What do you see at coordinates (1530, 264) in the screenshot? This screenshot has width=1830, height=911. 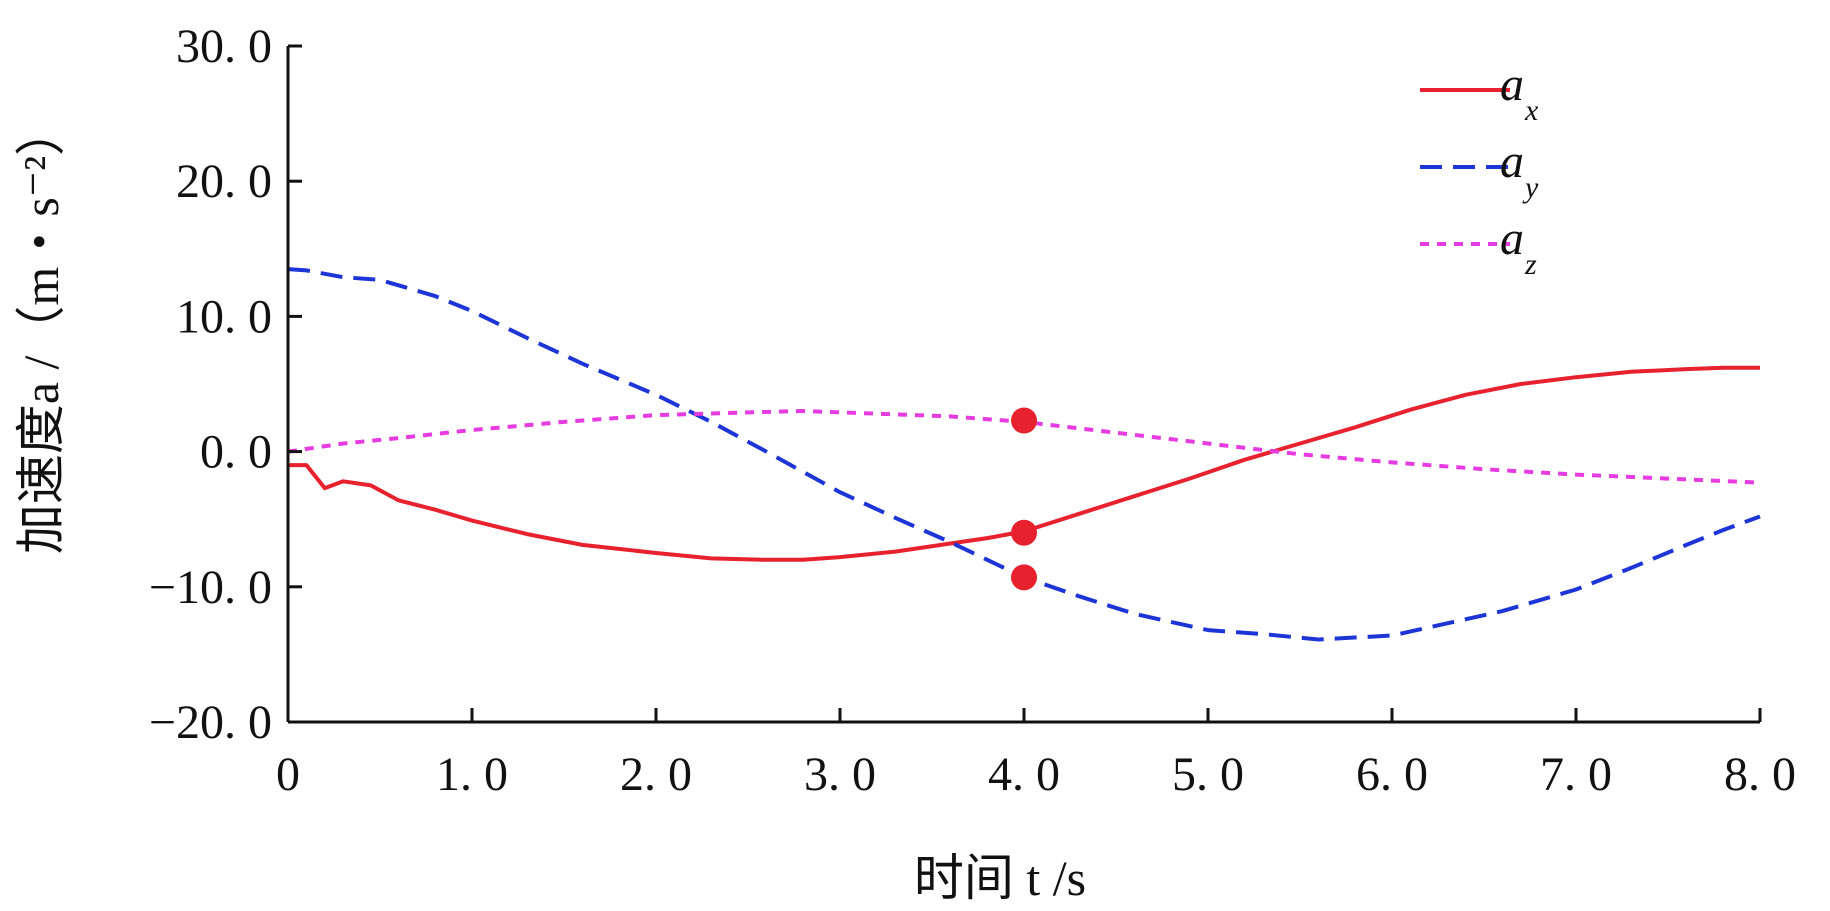 I see `legend-sub-a_z: z` at bounding box center [1530, 264].